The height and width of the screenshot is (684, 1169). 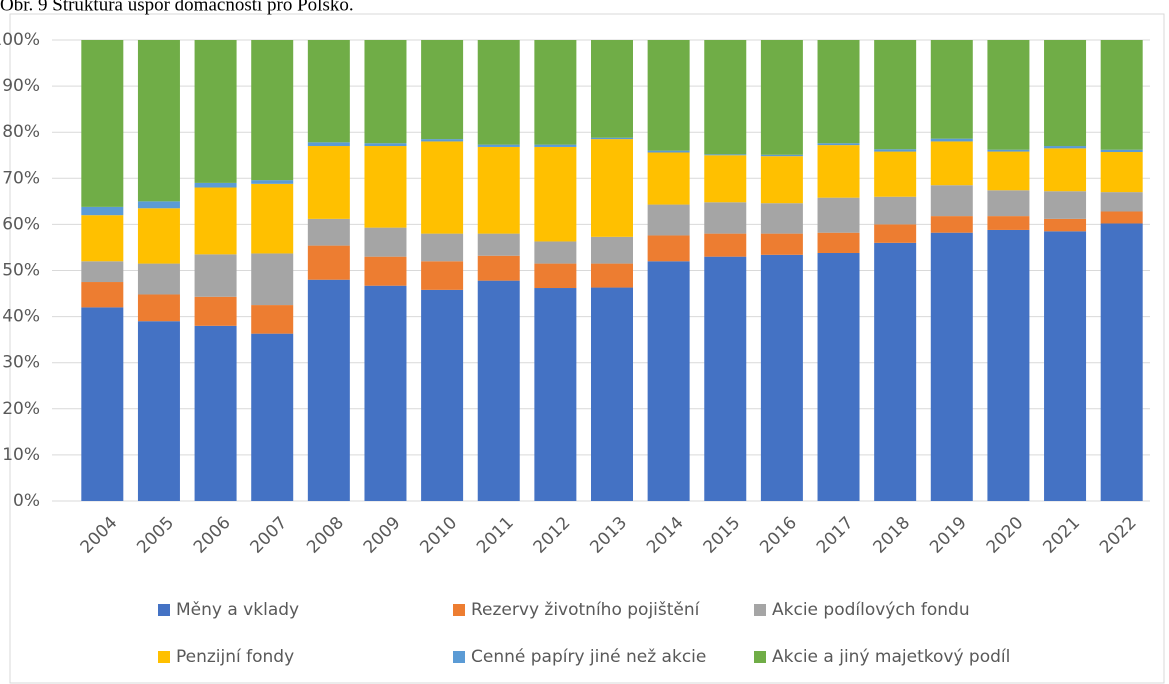 I want to click on y-tick-label: 70%, so click(x=21, y=178).